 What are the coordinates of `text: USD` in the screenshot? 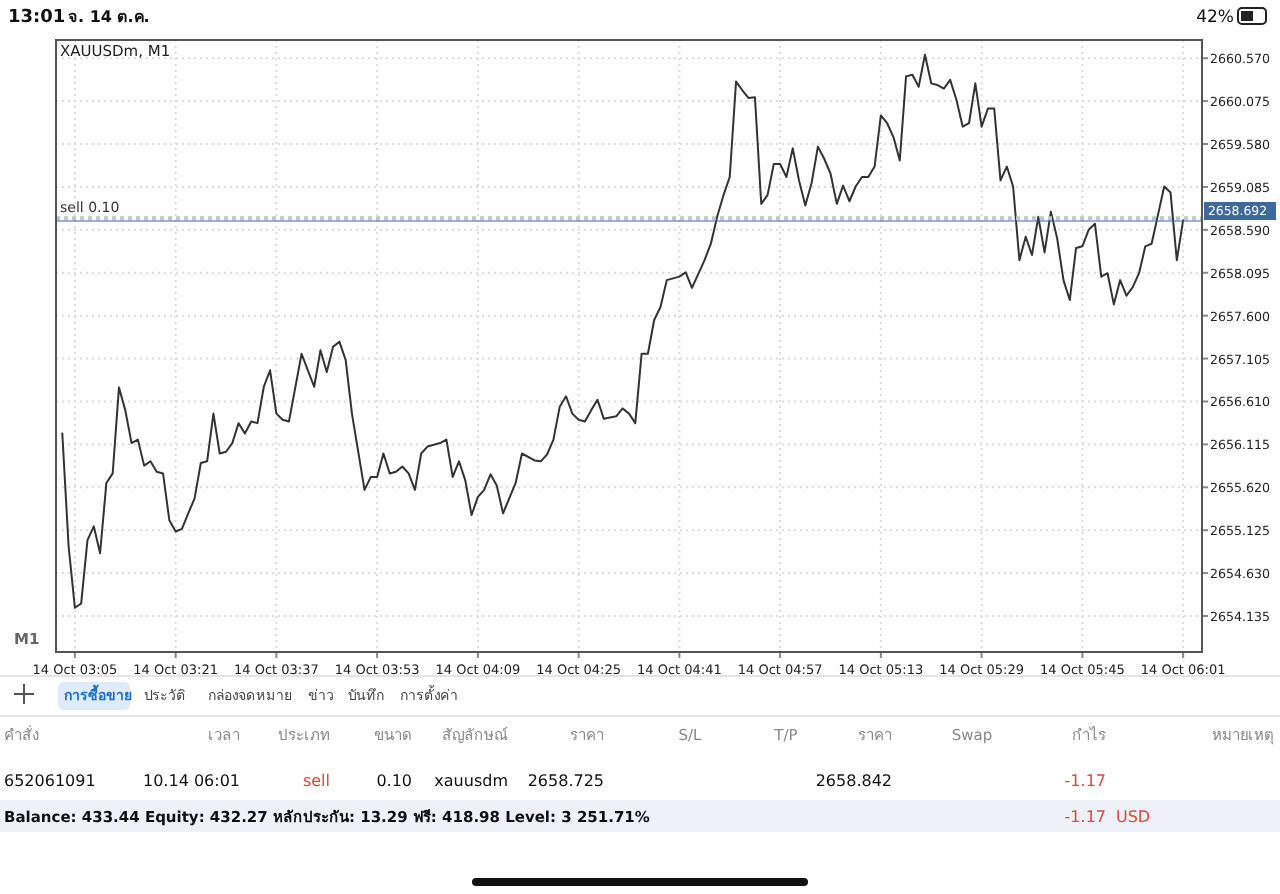 It's located at (1133, 817).